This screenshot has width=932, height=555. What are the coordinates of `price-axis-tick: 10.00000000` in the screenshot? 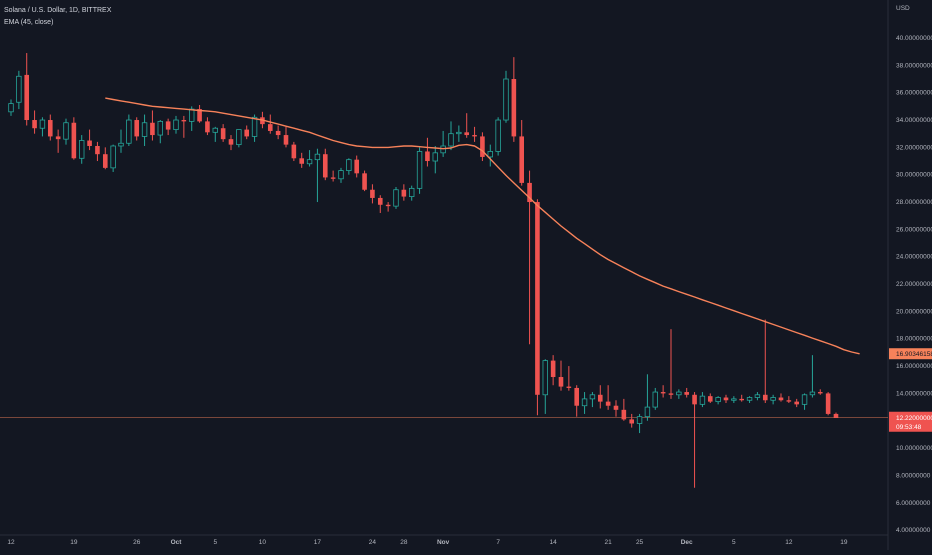 It's located at (914, 448).